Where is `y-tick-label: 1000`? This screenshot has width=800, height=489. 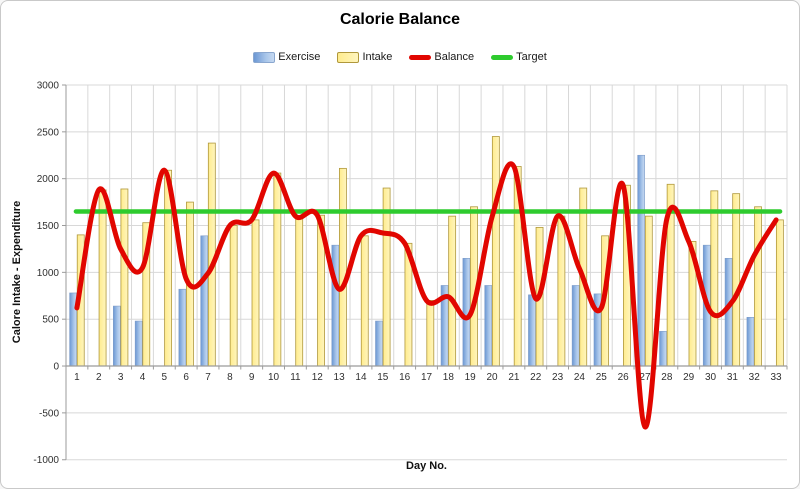 y-tick-label: 1000 is located at coordinates (48, 273).